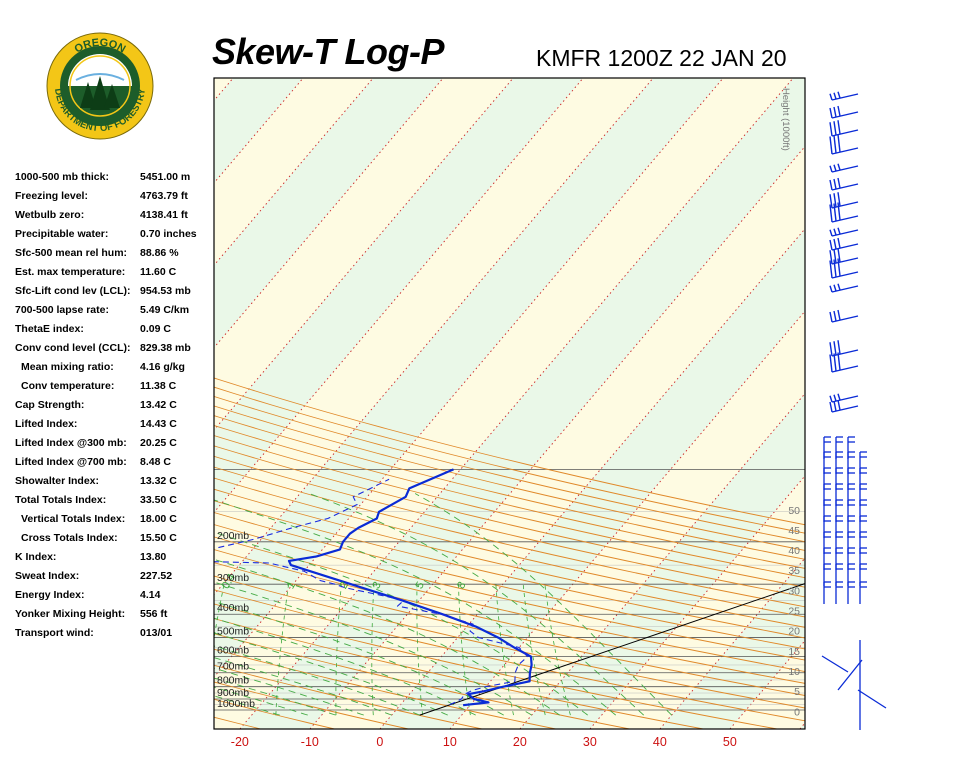 This screenshot has height=768, width=960. Describe the element at coordinates (115, 595) in the screenshot. I see `index-row: Energy Index: 4.14` at that location.